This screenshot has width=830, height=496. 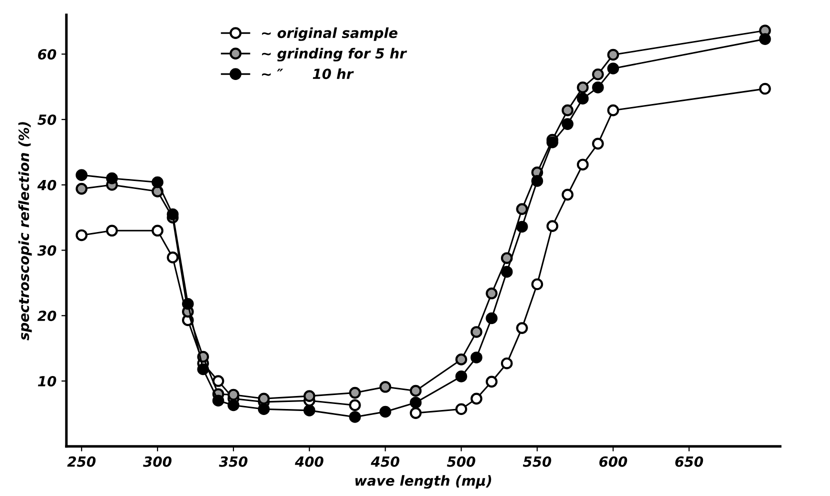 What do you see at coordinates (308, 74) in the screenshot?
I see `legend-label: ~ ″ 10 hr` at bounding box center [308, 74].